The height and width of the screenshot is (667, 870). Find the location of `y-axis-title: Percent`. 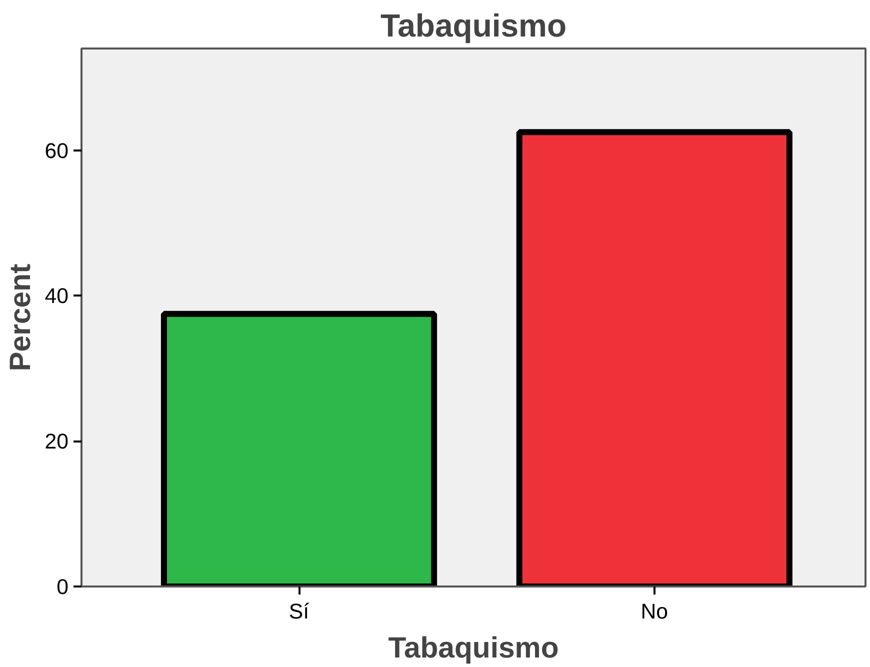

y-axis-title: Percent is located at coordinates (20, 317).